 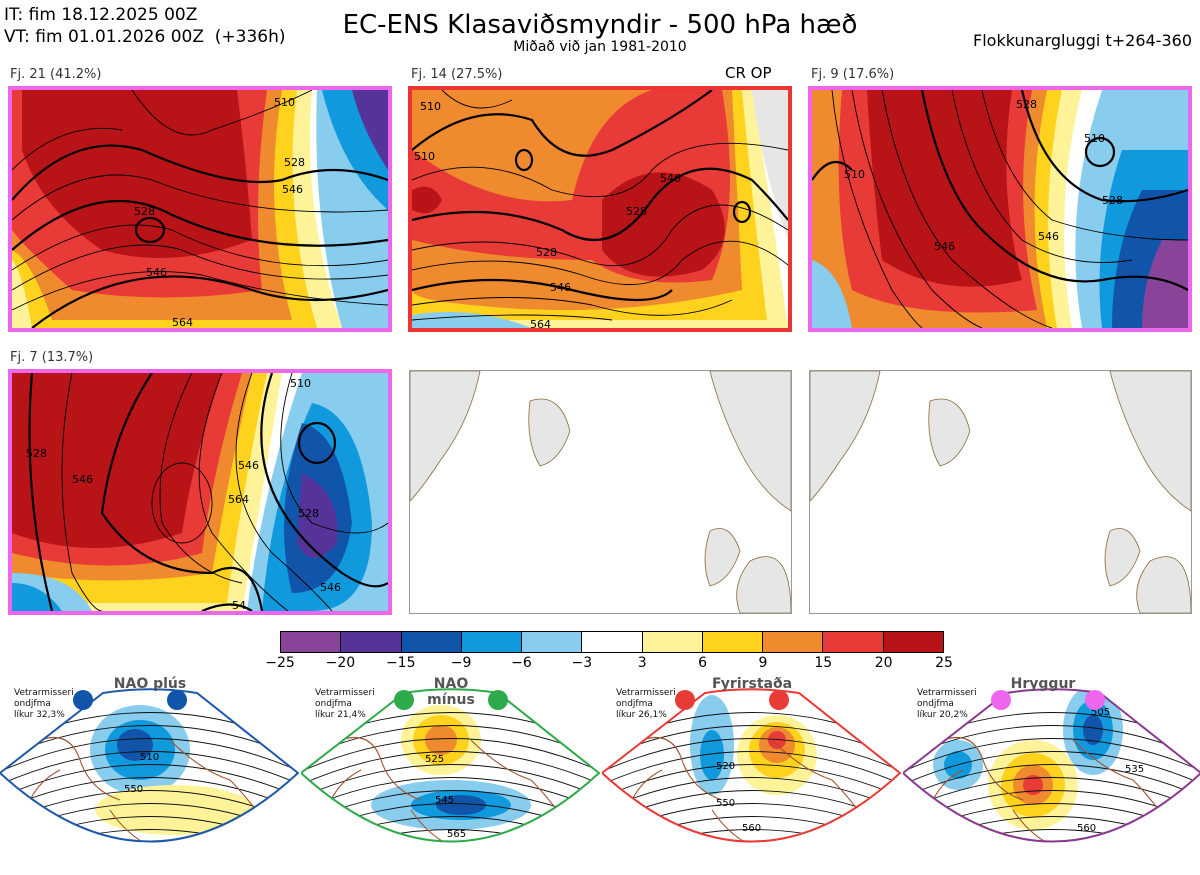 What do you see at coordinates (457, 74) in the screenshot?
I see `cluster-label-2: Fj. 14 (27.5%)` at bounding box center [457, 74].